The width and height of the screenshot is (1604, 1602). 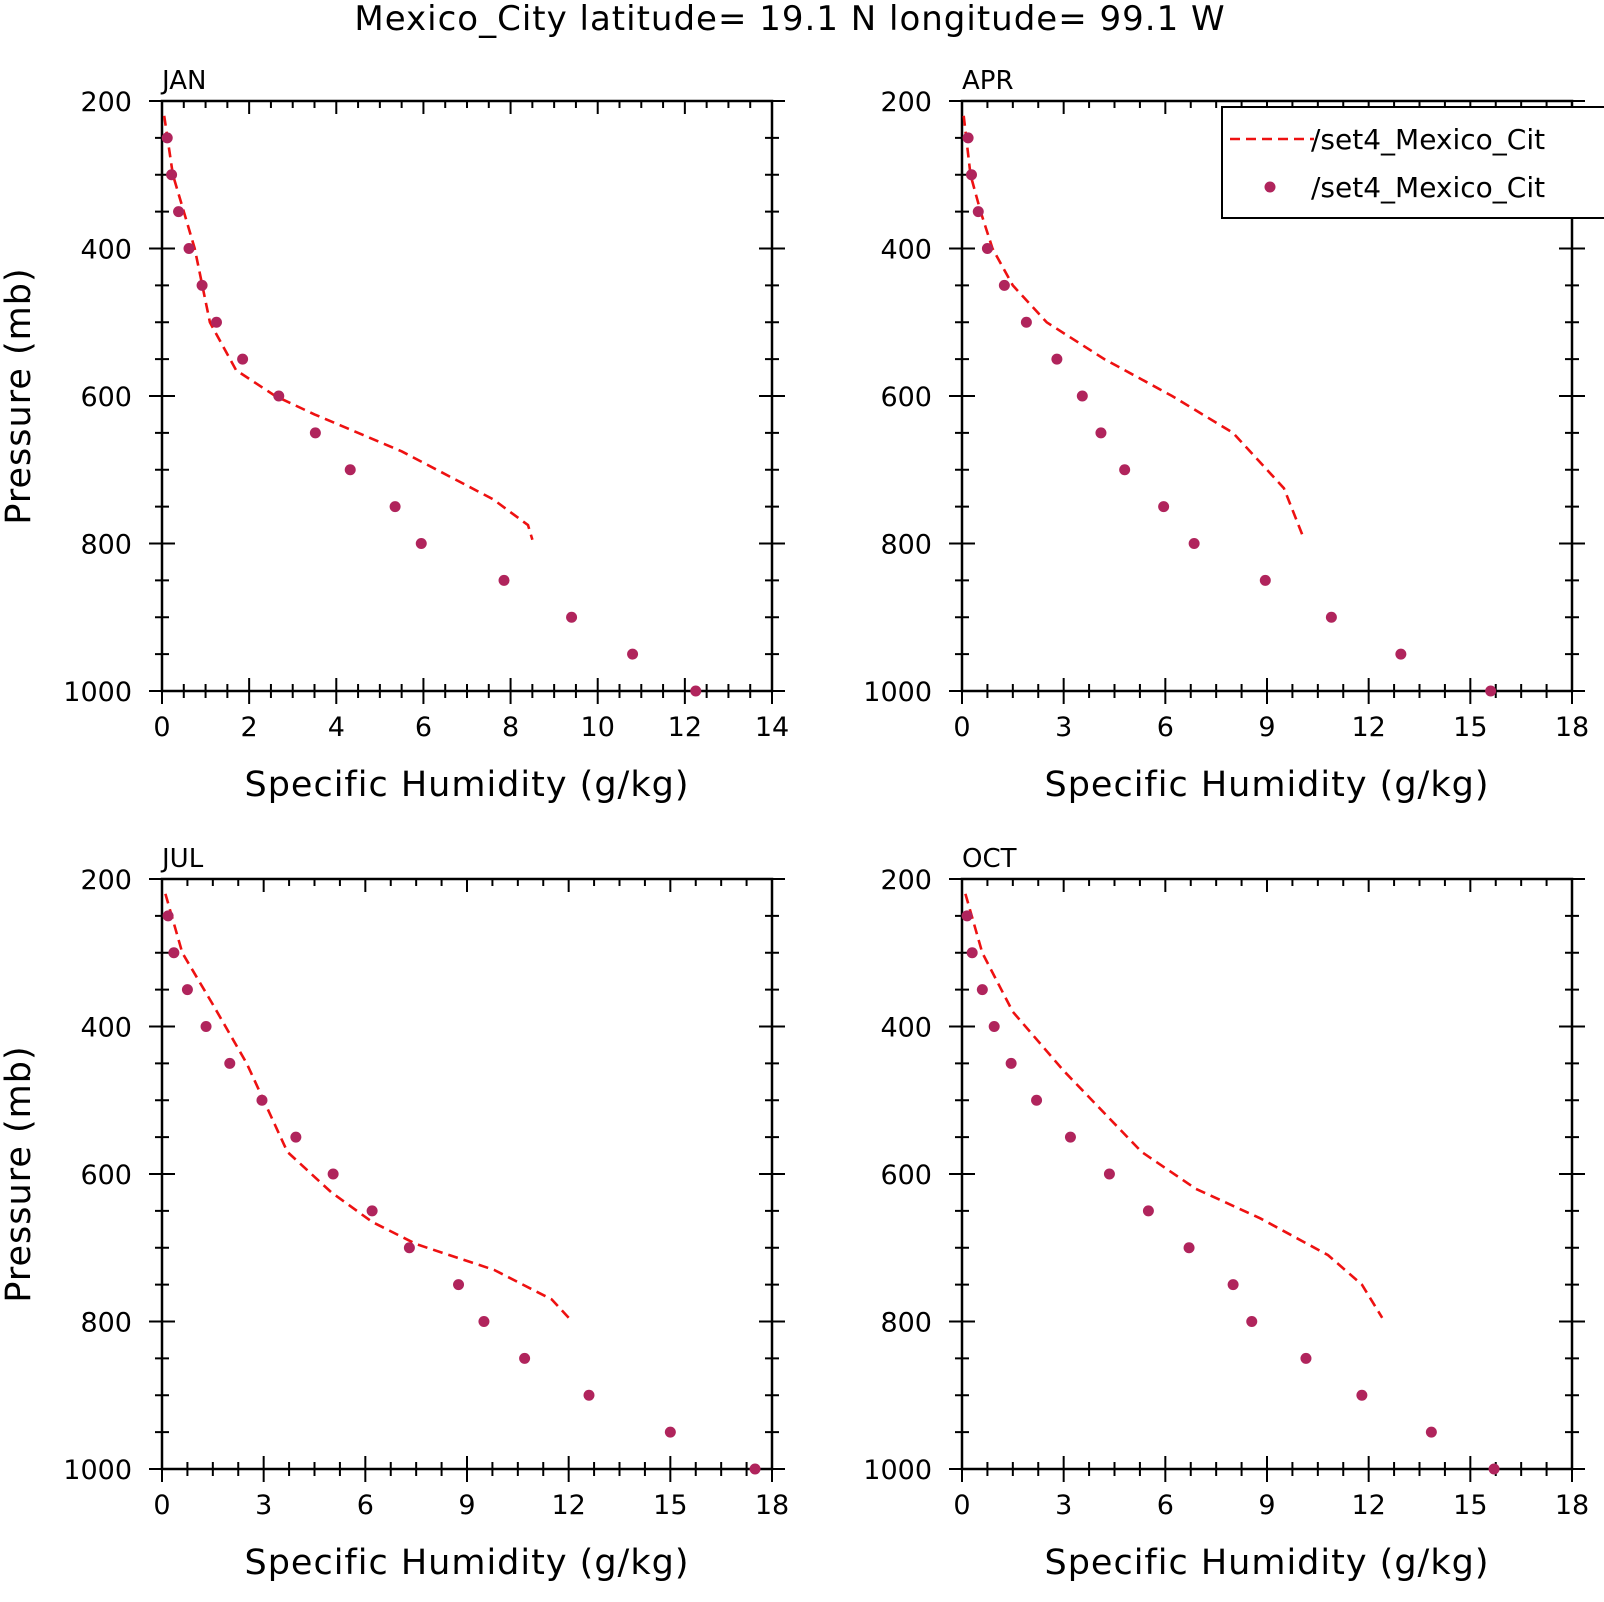 What do you see at coordinates (182, 859) in the screenshot?
I see `panel-label: JUL` at bounding box center [182, 859].